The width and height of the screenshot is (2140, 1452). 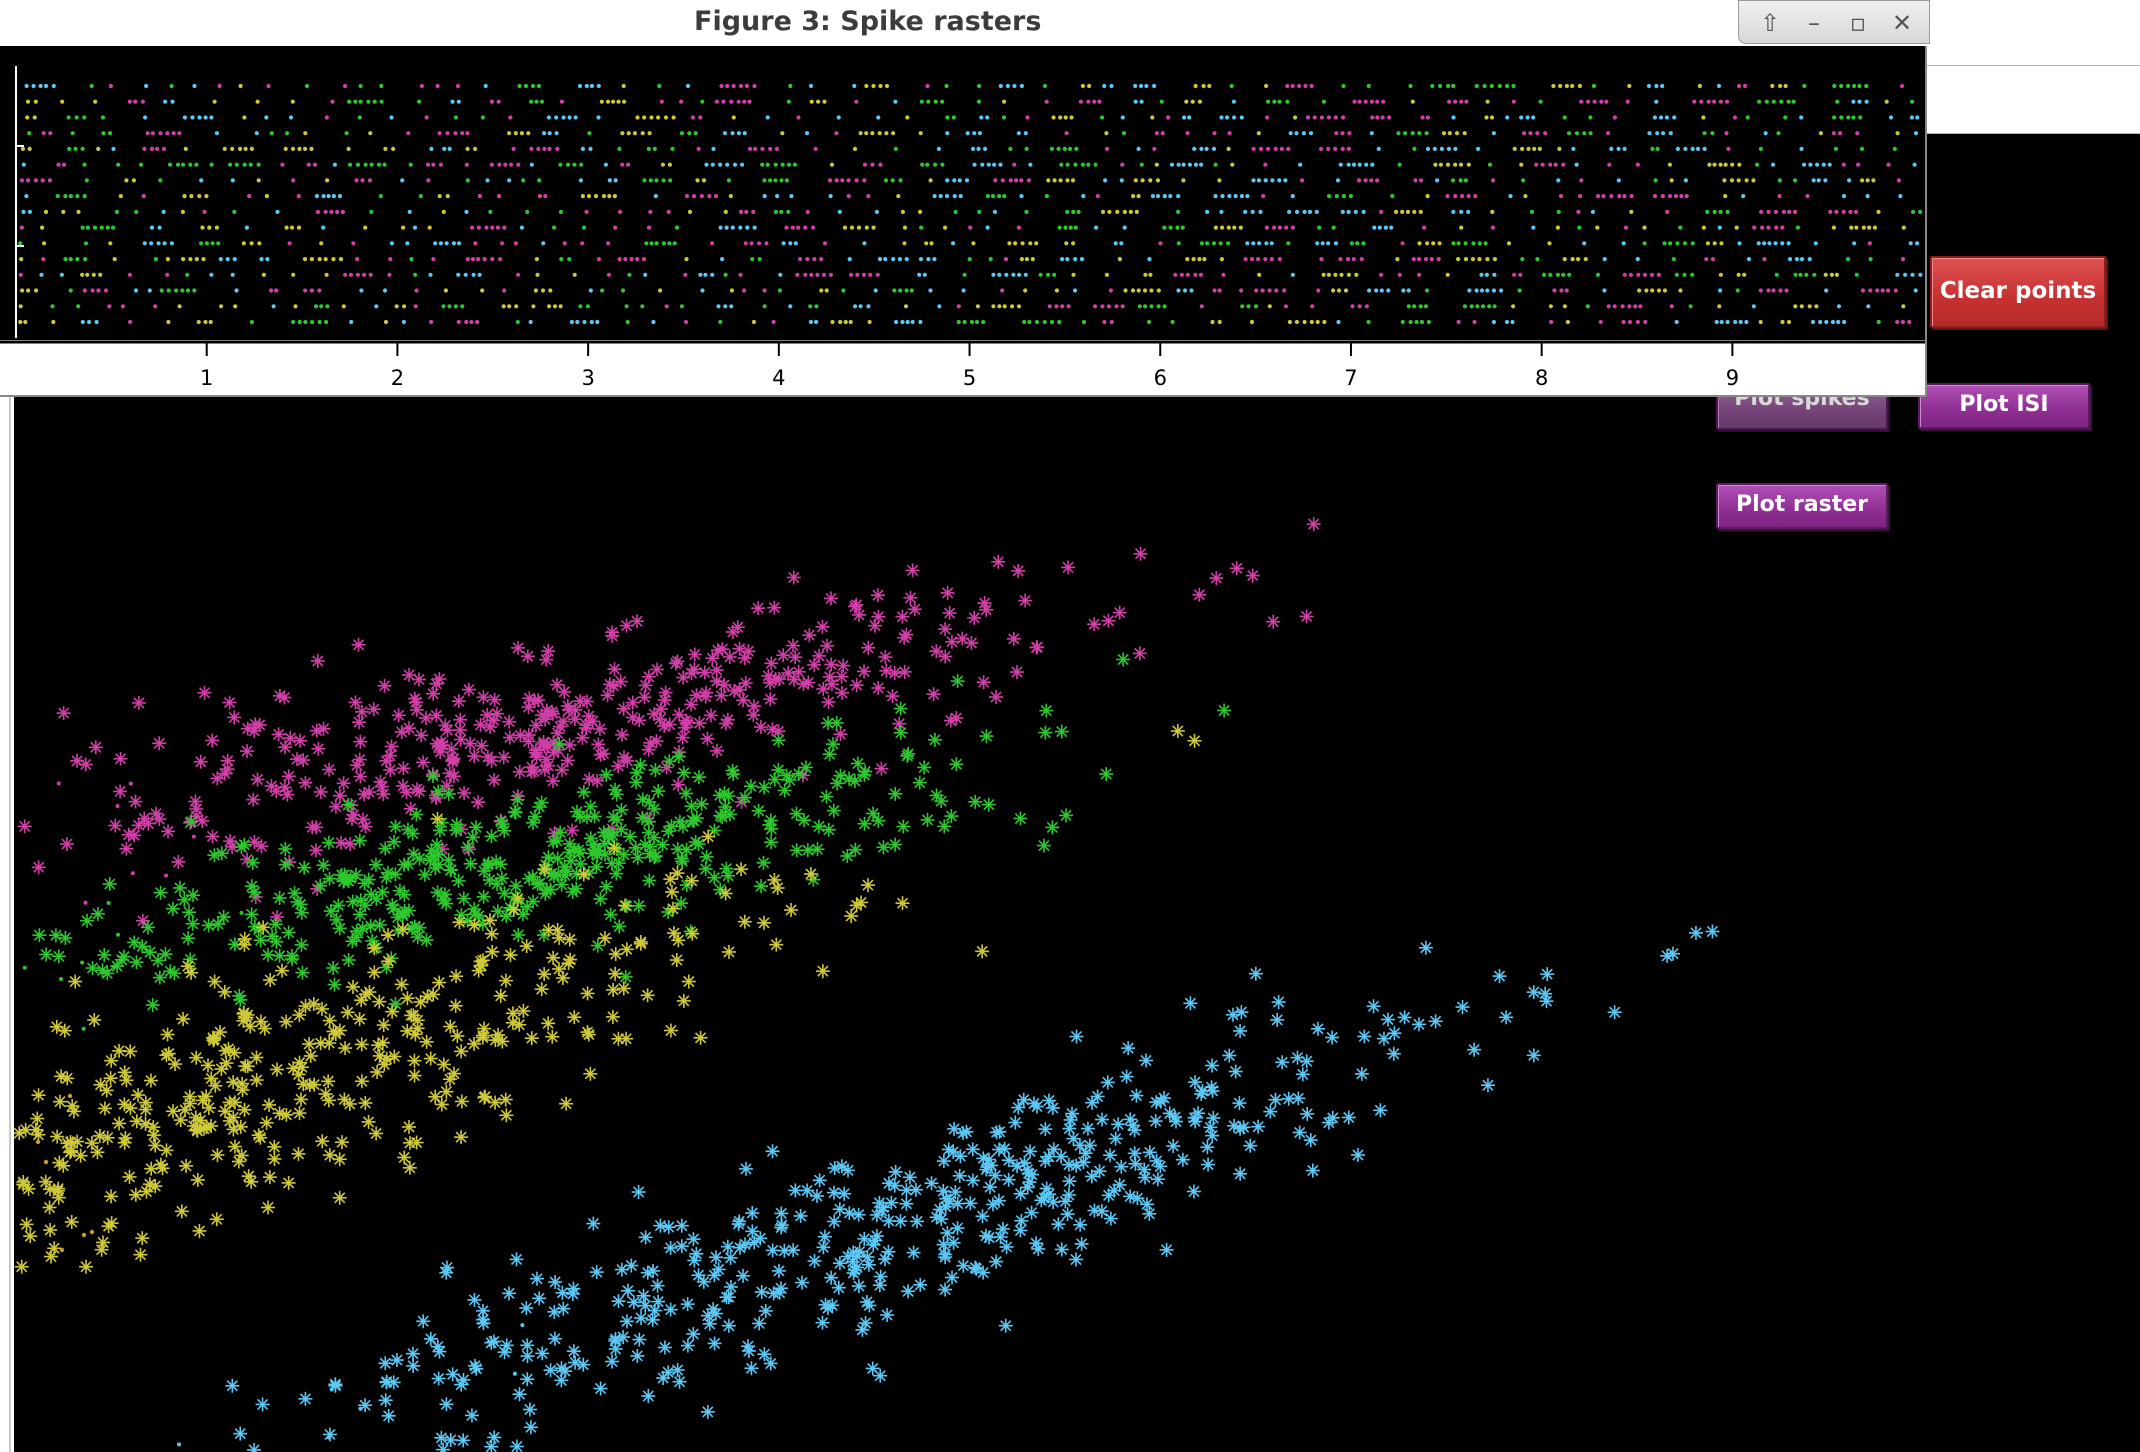 I want to click on close-icon: ✕, so click(x=1902, y=23).